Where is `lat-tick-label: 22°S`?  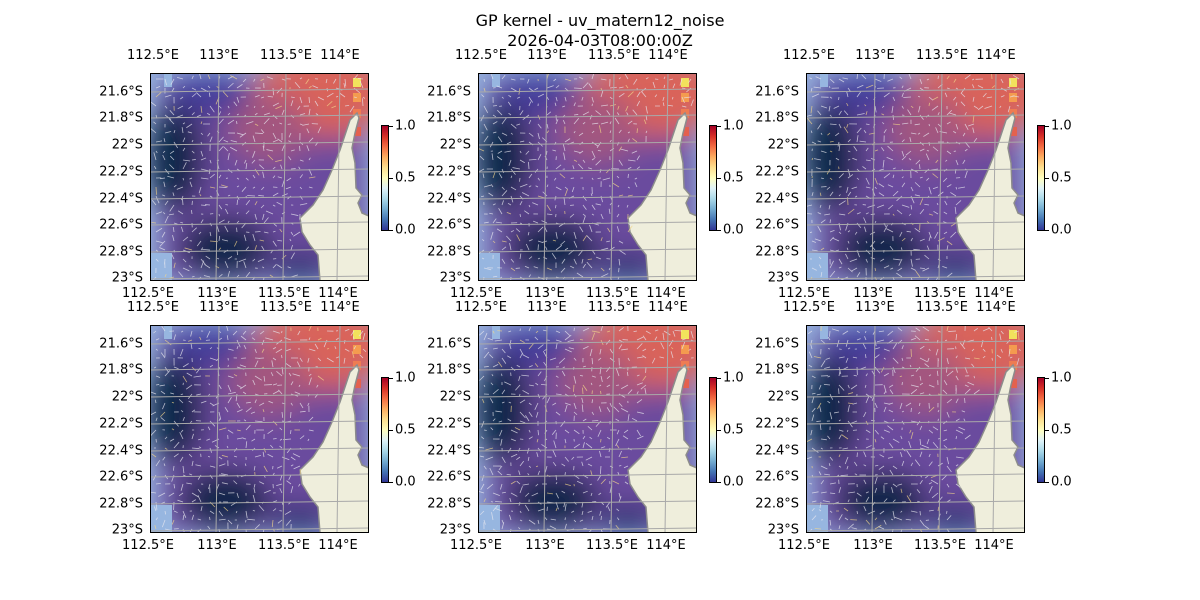
lat-tick-label: 22°S is located at coordinates (455, 397).